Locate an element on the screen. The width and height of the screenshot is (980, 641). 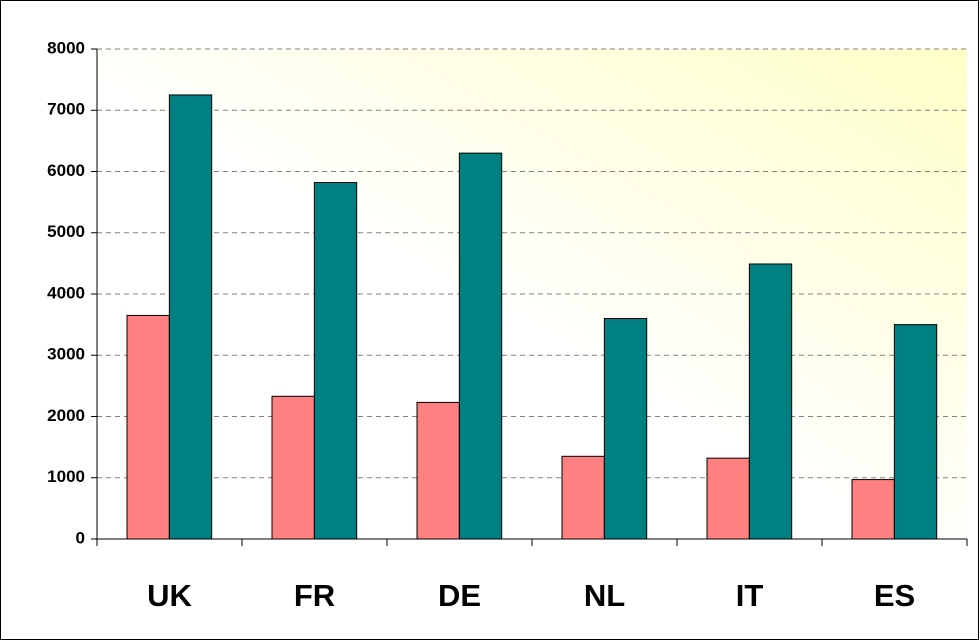
y-tick-label: 3000 is located at coordinates (66, 354).